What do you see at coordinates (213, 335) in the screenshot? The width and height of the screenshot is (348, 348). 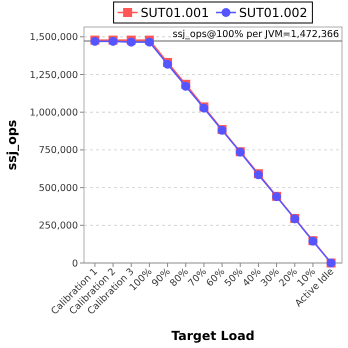 I see `x-axis-title: Target Load` at bounding box center [213, 335].